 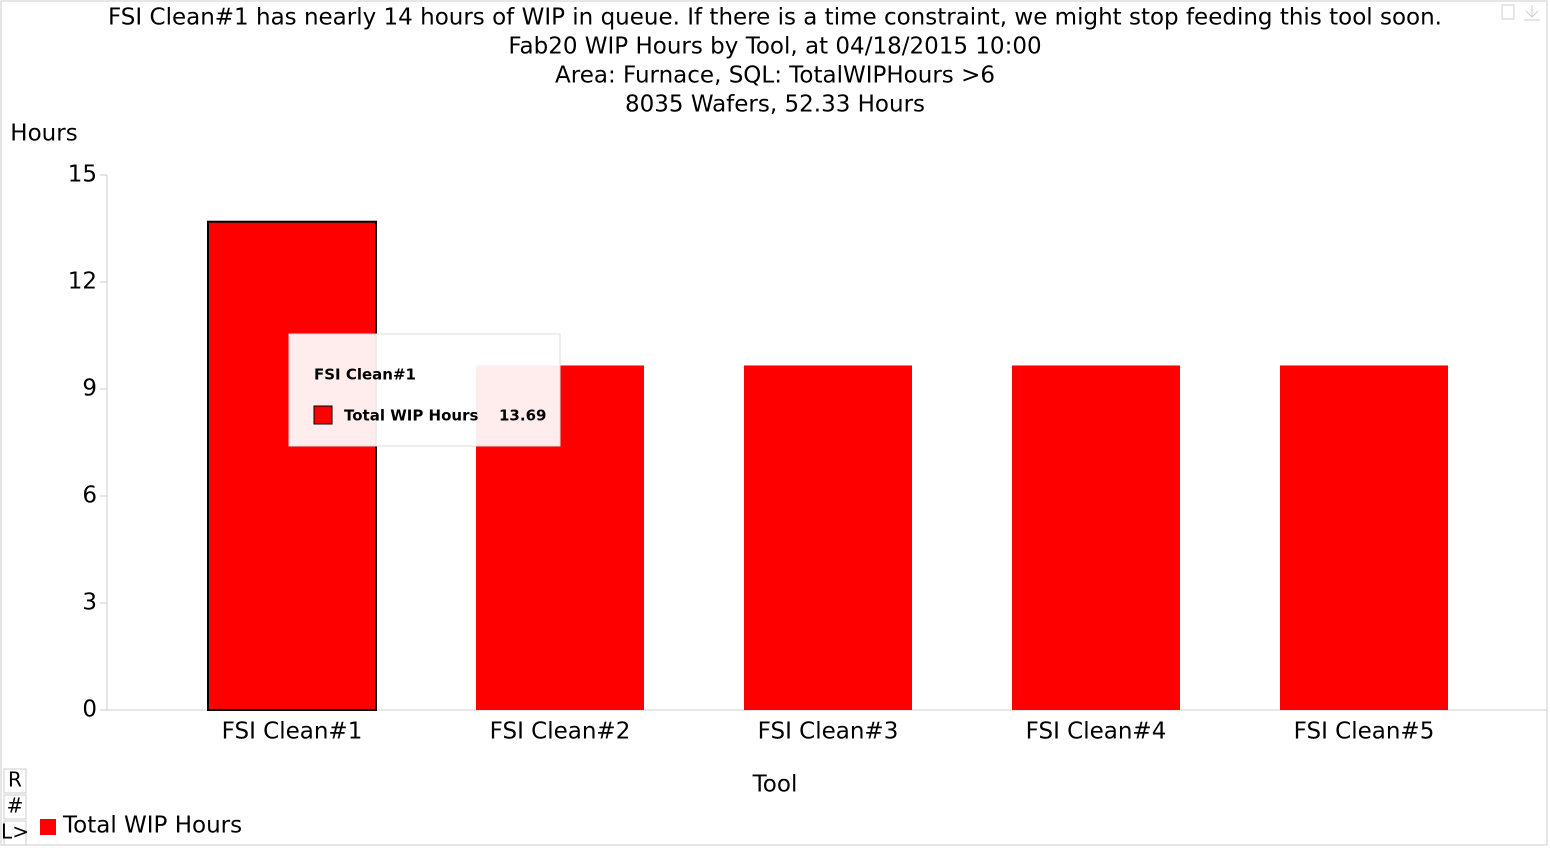 I want to click on download-icon, so click(x=1532, y=13).